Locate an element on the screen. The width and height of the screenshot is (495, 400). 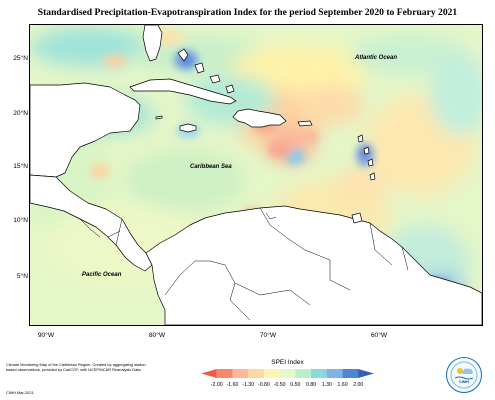
cimh-logo: CIMH is located at coordinates (464, 375).